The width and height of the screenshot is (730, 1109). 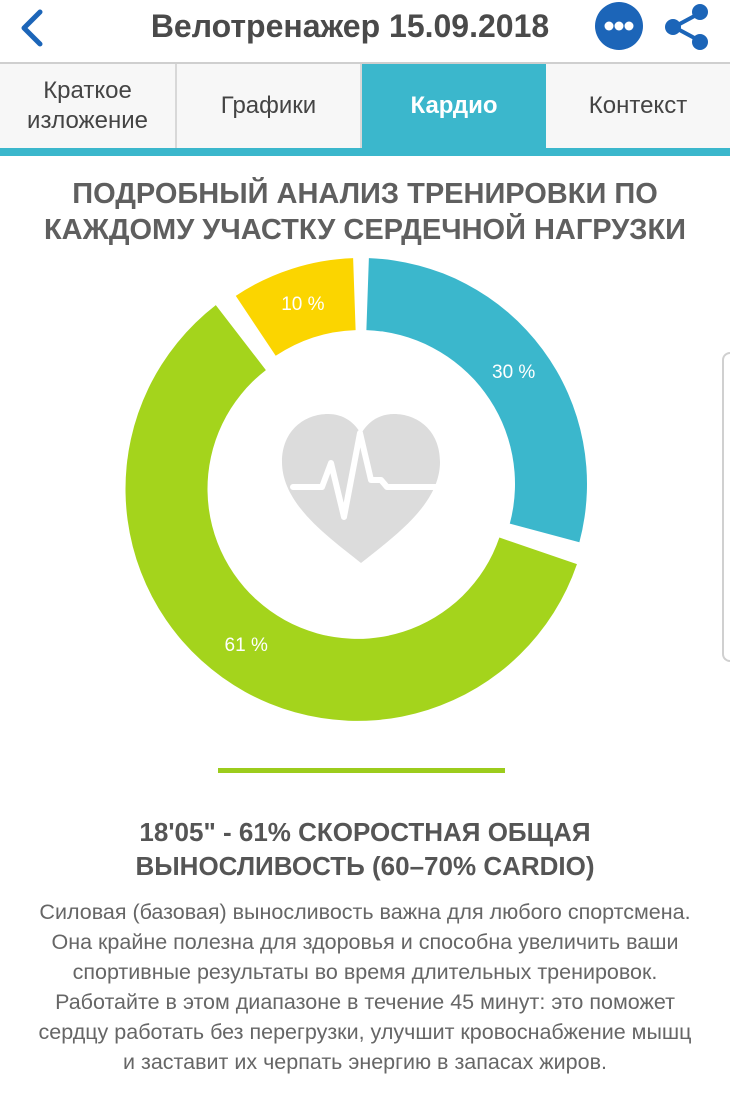 What do you see at coordinates (513, 372) in the screenshot?
I see `donut-slice-label: 30 %` at bounding box center [513, 372].